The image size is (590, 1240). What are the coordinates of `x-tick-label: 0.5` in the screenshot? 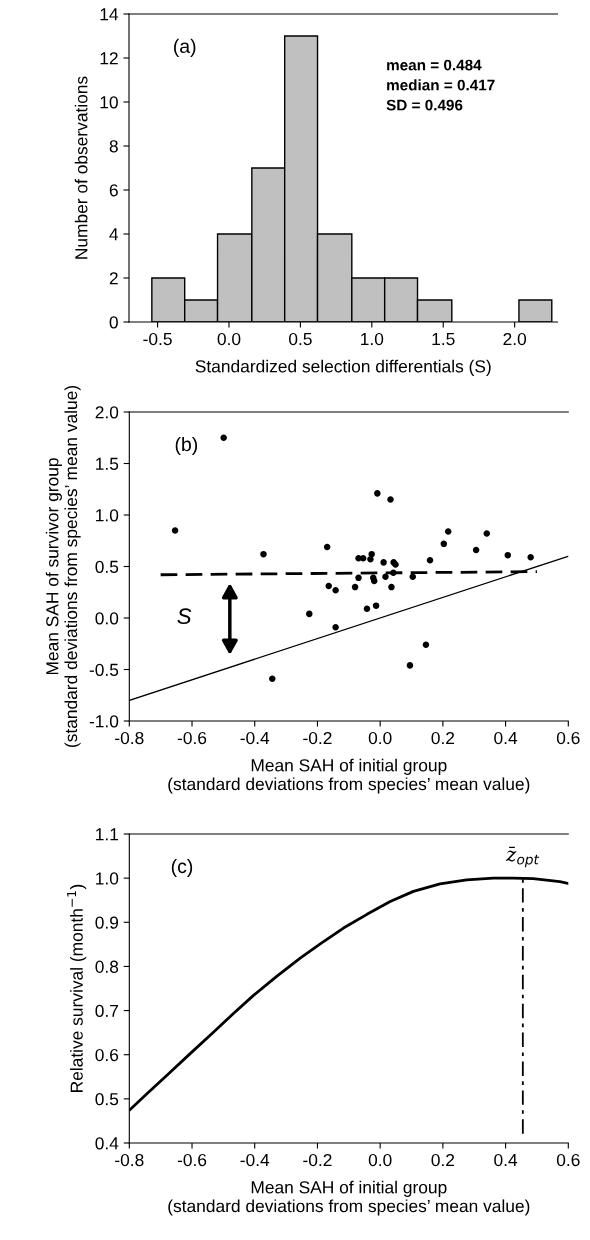 It's located at (300, 339).